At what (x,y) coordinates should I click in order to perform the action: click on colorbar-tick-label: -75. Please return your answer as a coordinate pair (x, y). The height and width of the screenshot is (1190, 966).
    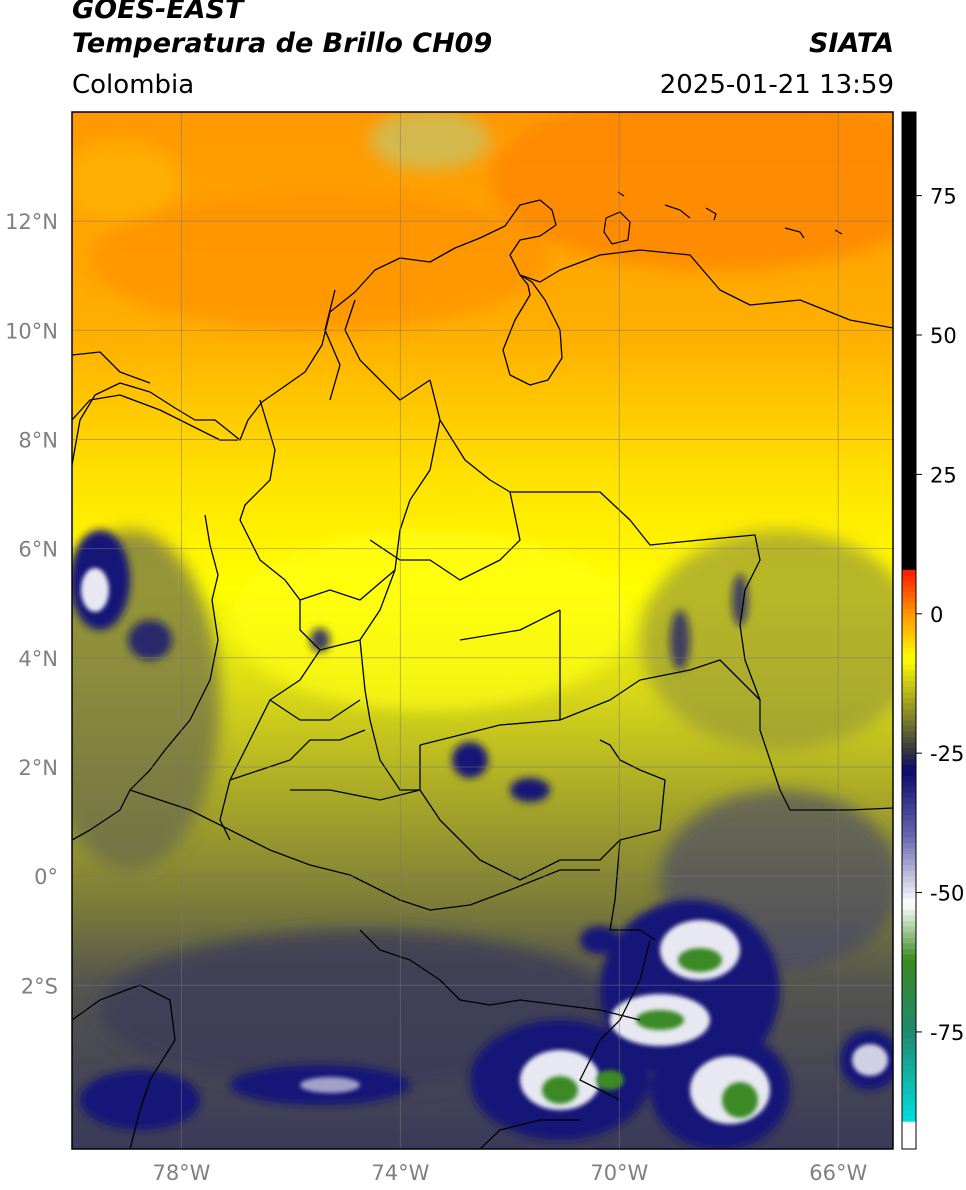
    Looking at the image, I should click on (947, 1033).